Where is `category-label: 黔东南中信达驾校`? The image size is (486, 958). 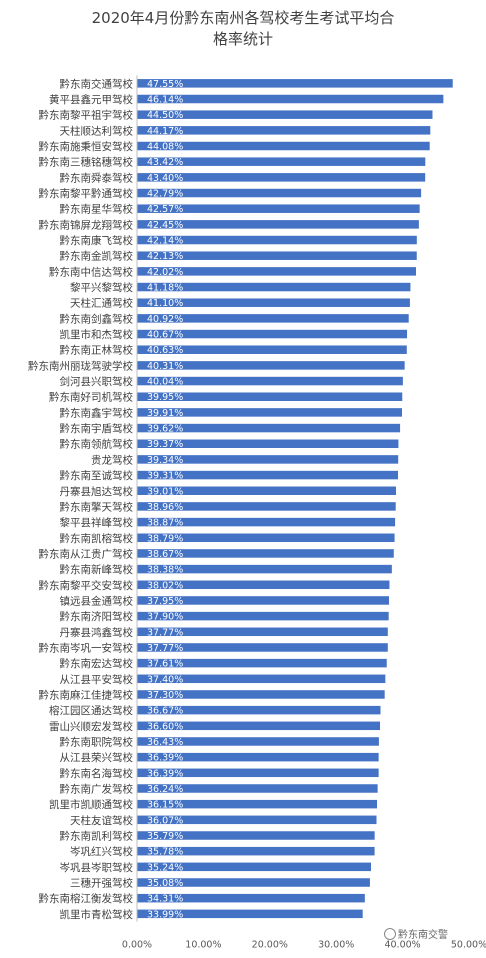 category-label: 黔东南中信达驾校 is located at coordinates (91, 271).